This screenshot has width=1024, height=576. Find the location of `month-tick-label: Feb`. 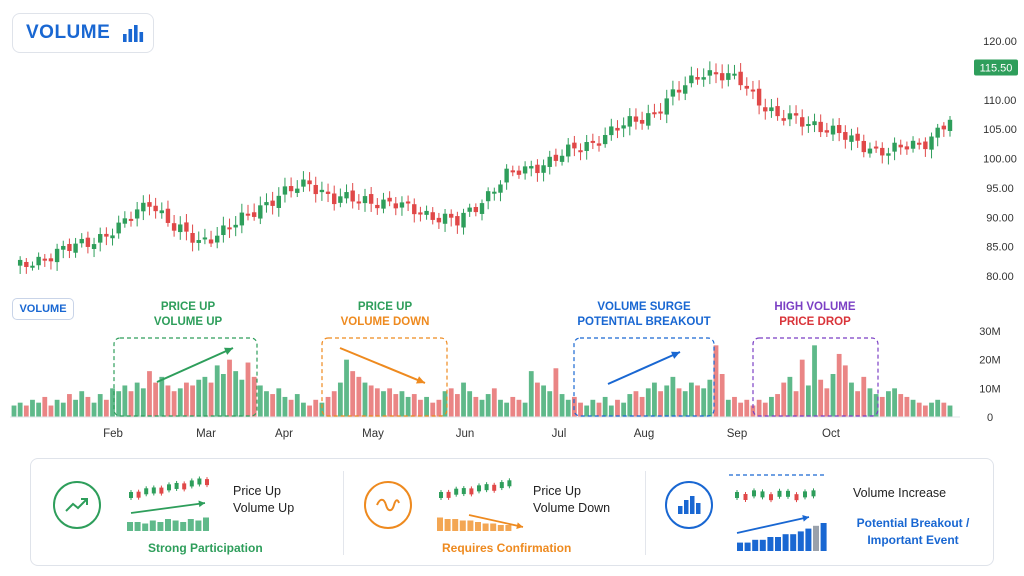

month-tick-label: Feb is located at coordinates (113, 434).